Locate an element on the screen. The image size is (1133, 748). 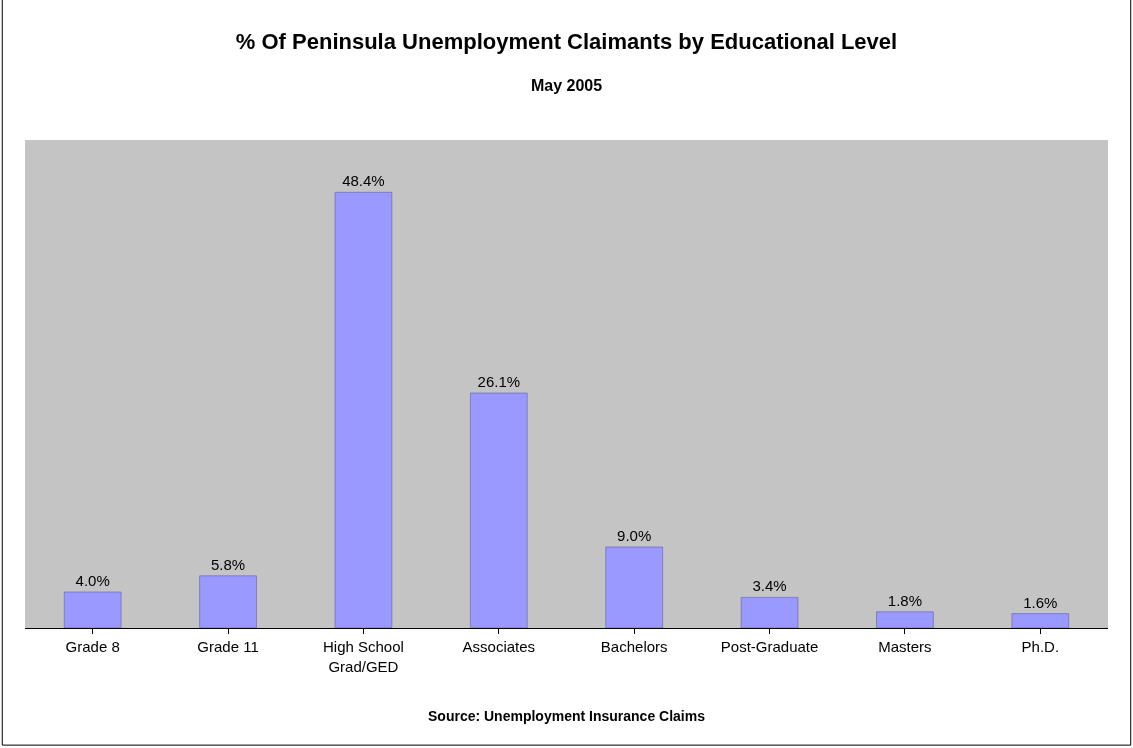
x-tick-label: Grade 11 is located at coordinates (228, 646).